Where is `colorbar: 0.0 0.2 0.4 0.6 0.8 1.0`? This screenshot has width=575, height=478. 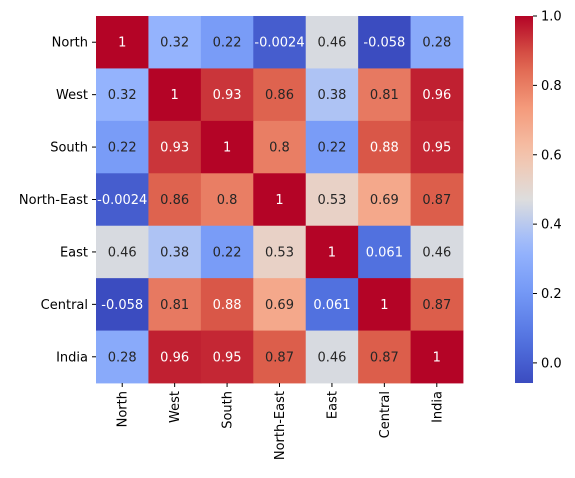 colorbar: 0.0 0.2 0.4 0.6 0.8 1.0 is located at coordinates (538, 197).